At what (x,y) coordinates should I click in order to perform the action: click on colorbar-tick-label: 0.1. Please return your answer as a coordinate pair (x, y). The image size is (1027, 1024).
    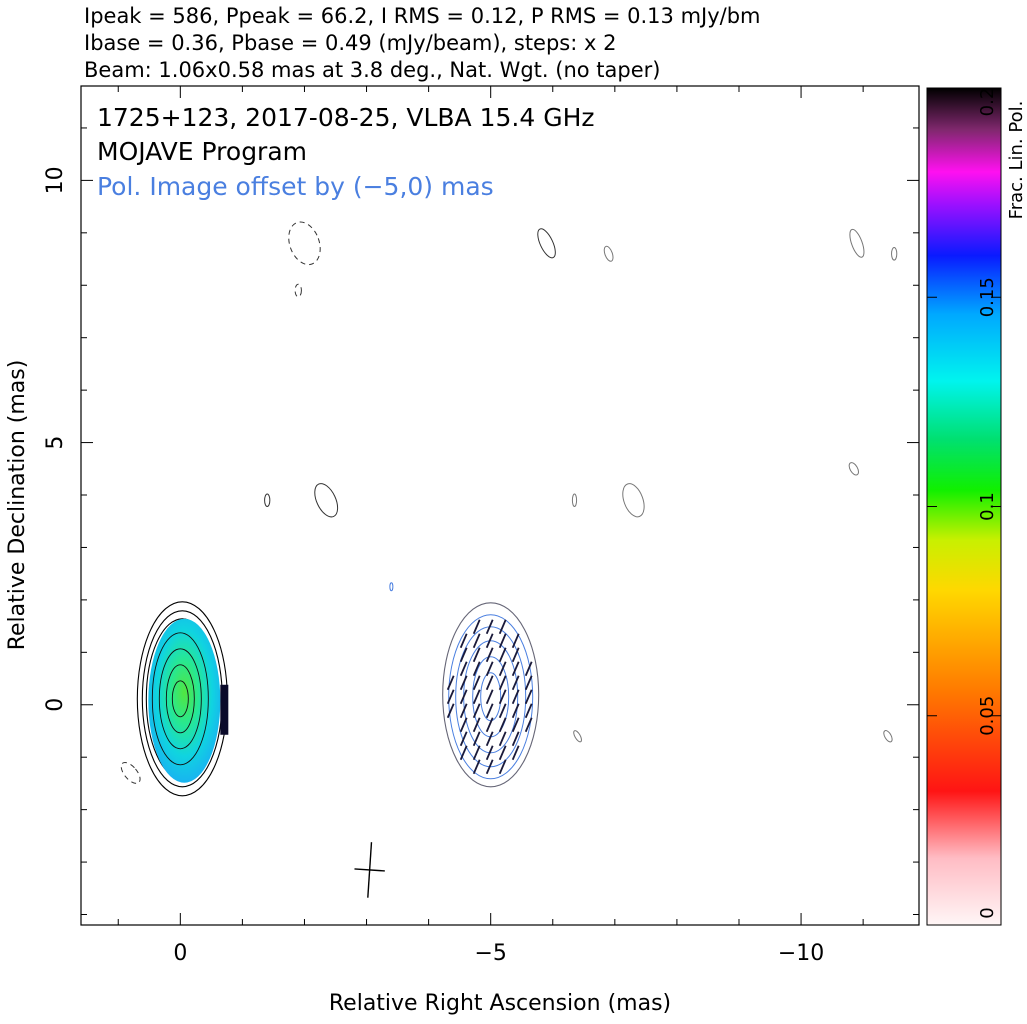
    Looking at the image, I should click on (987, 506).